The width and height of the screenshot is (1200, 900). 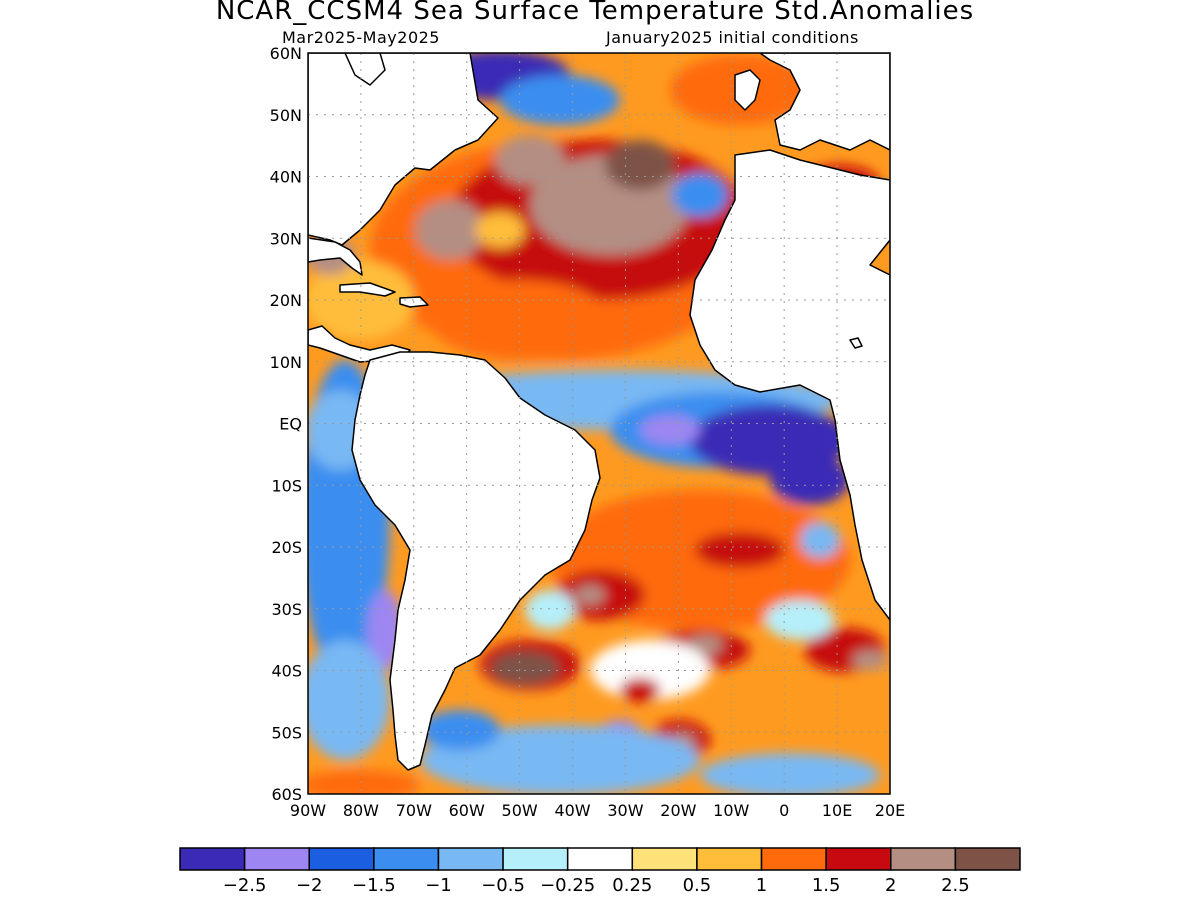 What do you see at coordinates (567, 885) in the screenshot?
I see `colorbar-label: −0.25` at bounding box center [567, 885].